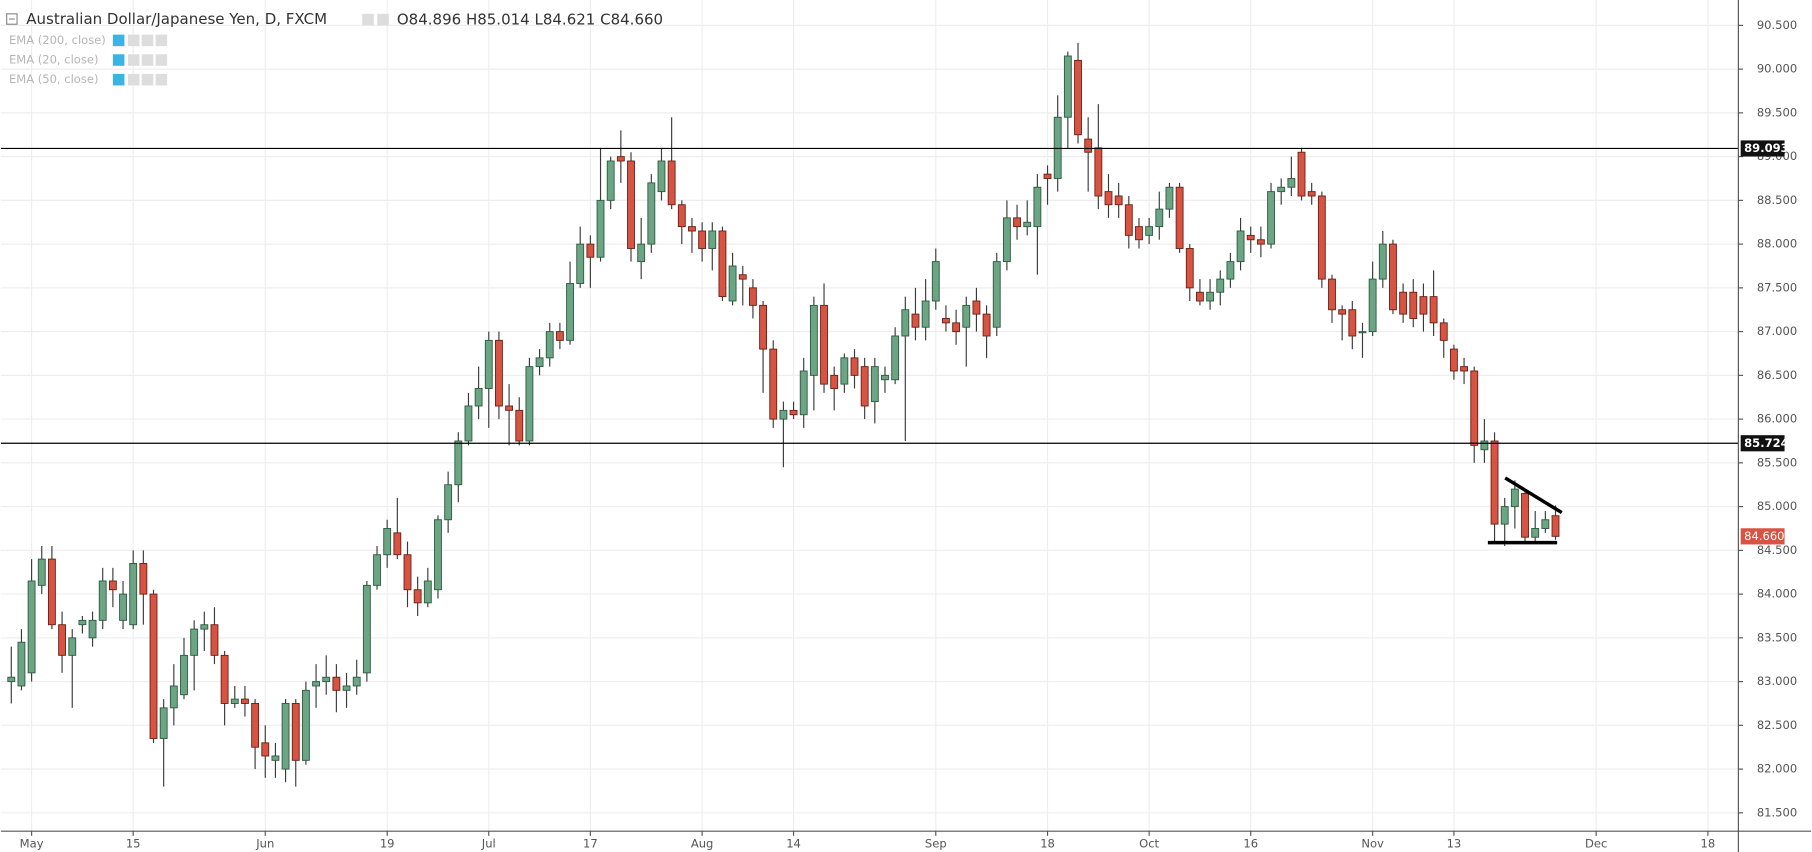  I want to click on x-tick-label: Aug, so click(702, 843).